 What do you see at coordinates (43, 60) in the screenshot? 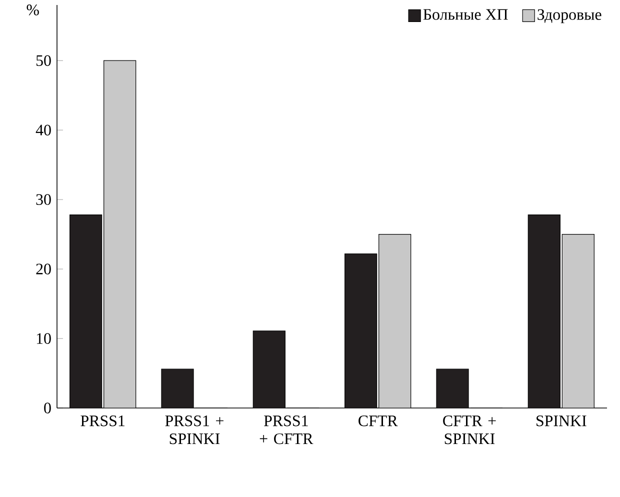
I see `y-tick-label: 50` at bounding box center [43, 60].